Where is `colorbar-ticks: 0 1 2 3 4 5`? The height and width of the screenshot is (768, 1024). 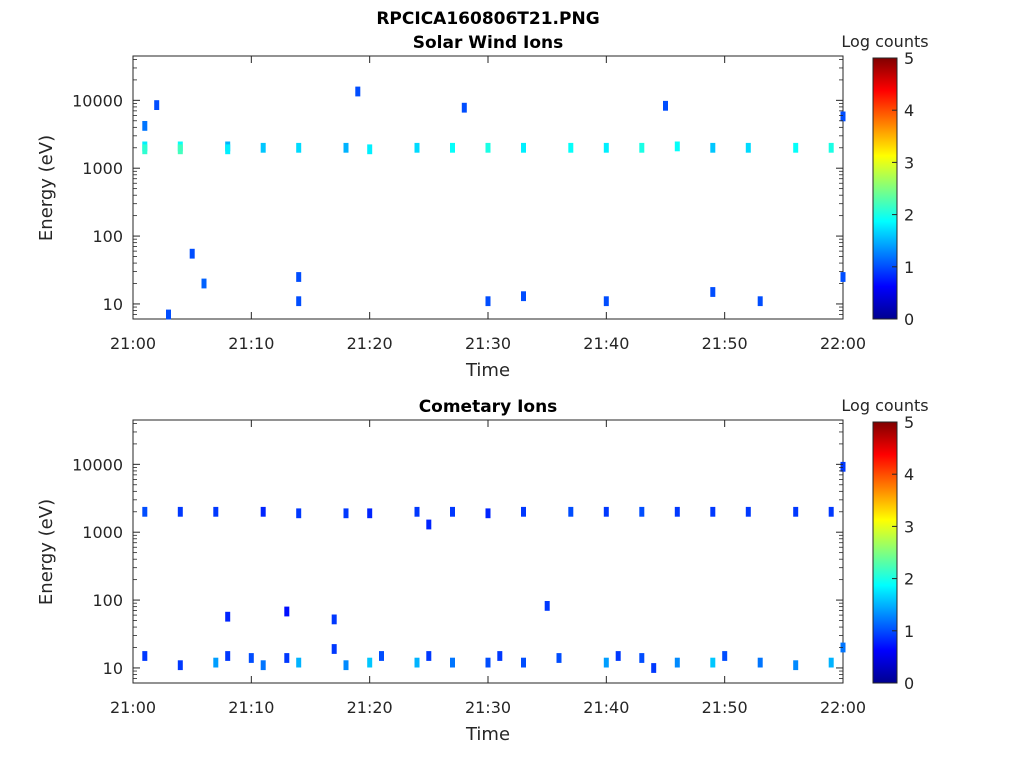 colorbar-ticks: 0 1 2 3 4 5 is located at coordinates (903, 189).